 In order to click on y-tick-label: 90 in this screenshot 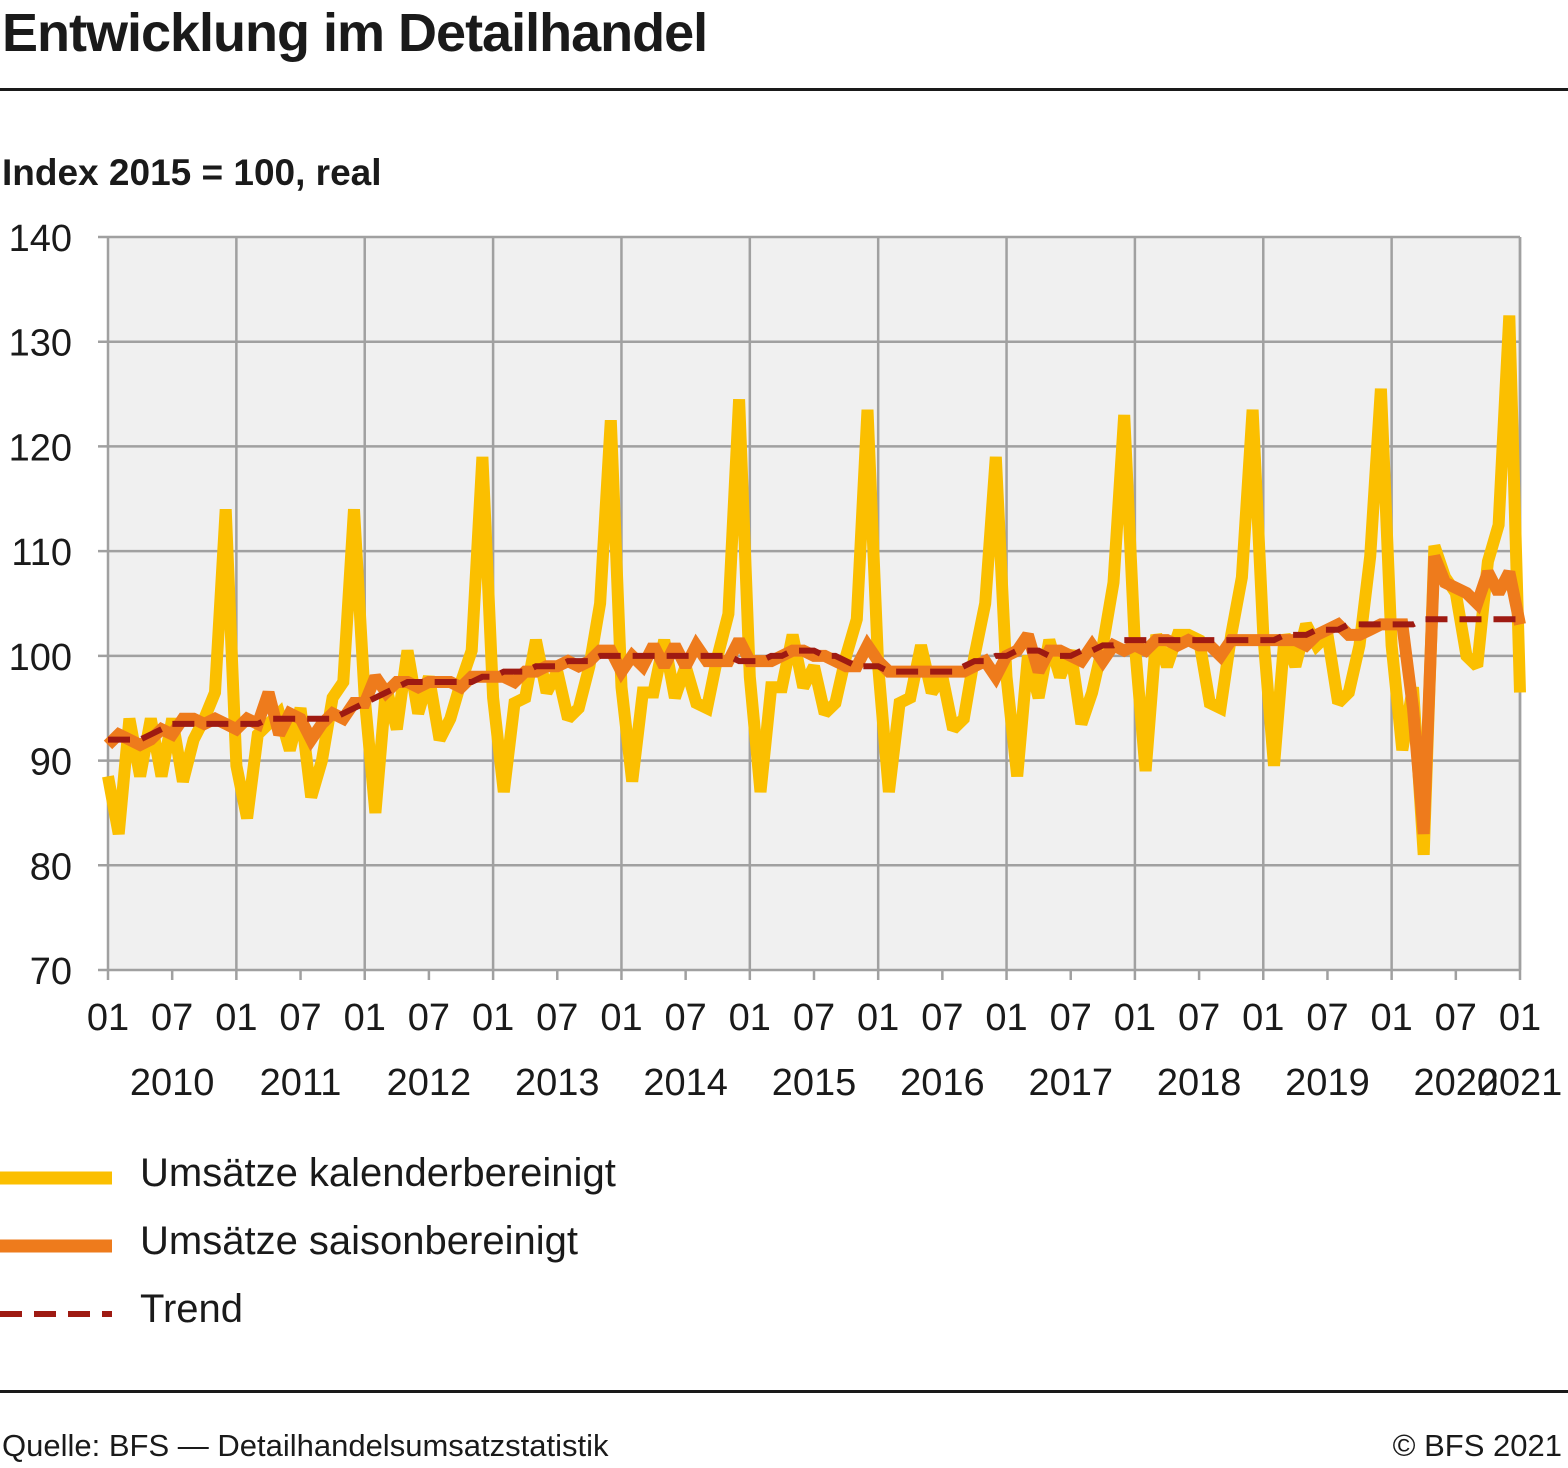, I will do `click(51, 763)`.